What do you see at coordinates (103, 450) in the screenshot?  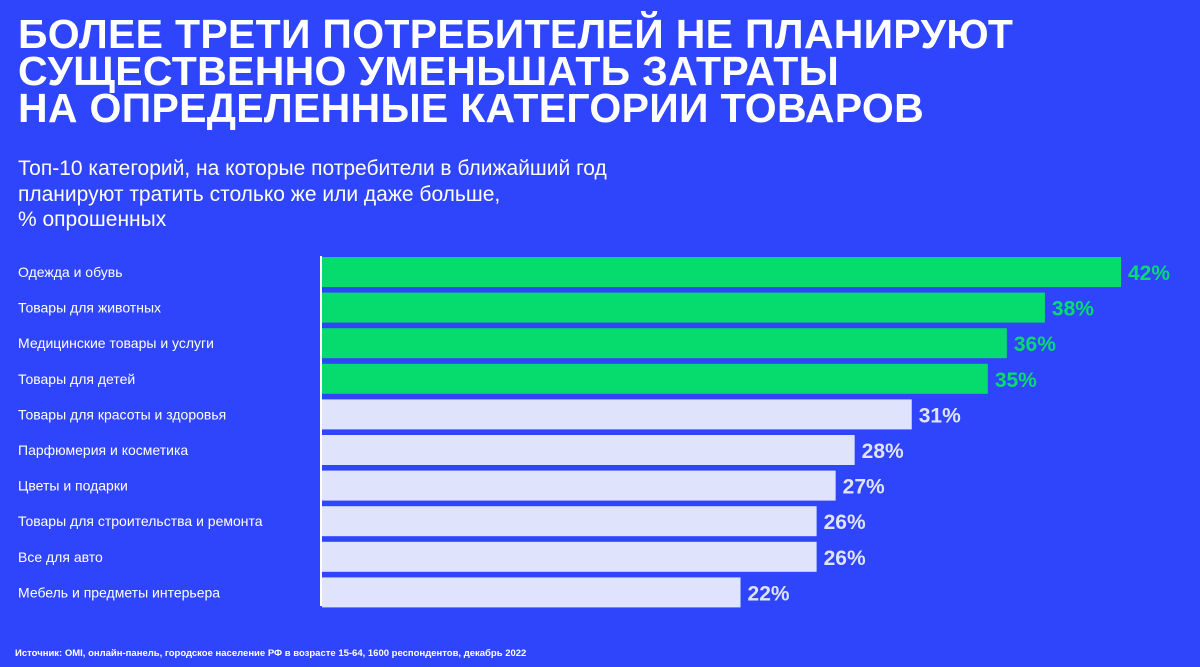 I see `category-label: Парфюмерия и косметика` at bounding box center [103, 450].